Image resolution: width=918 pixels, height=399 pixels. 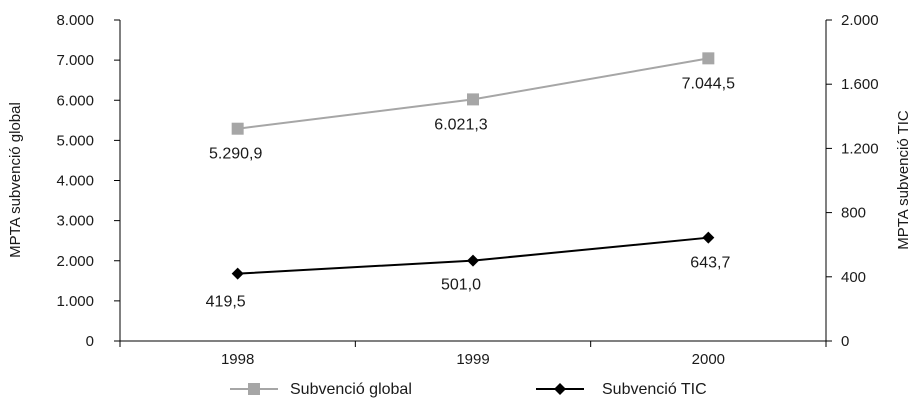 I want to click on left-tick-label: 4.000, so click(x=75, y=181).